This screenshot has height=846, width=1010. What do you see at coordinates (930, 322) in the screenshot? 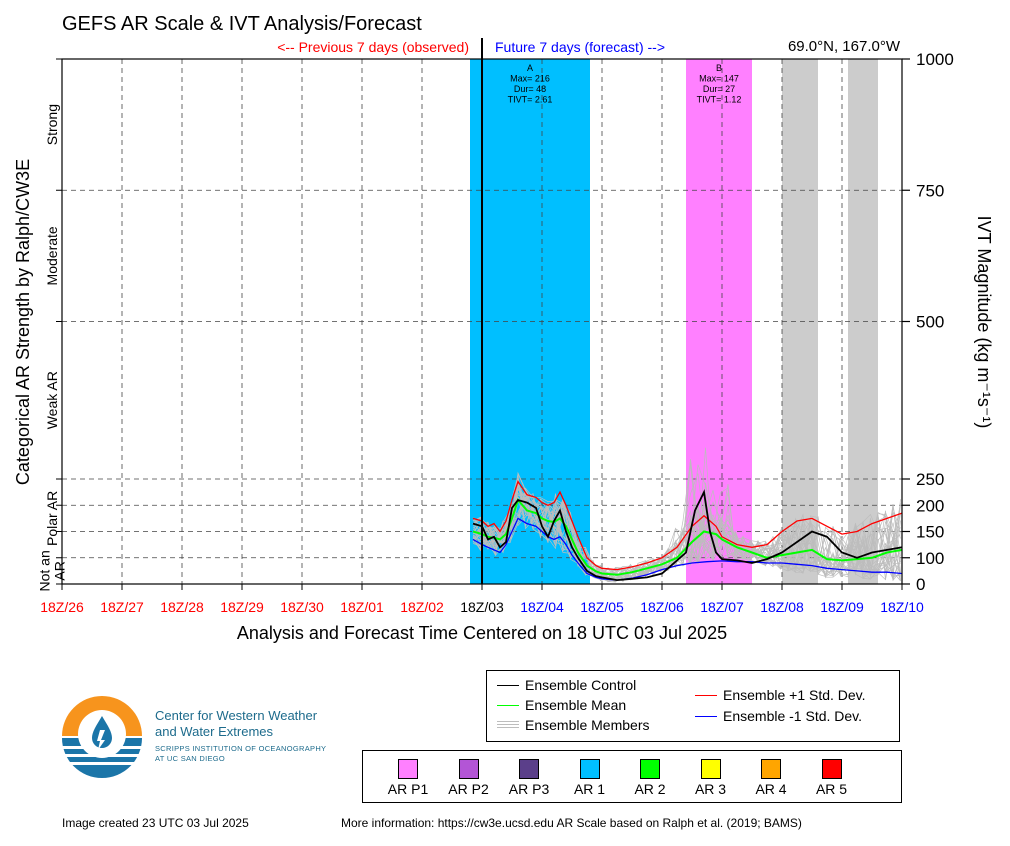
I see `right-tick-label: 500` at bounding box center [930, 322].